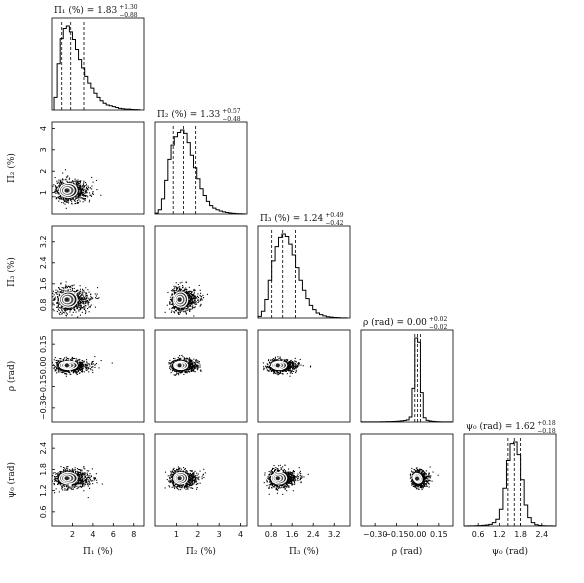 The height and width of the screenshot is (583, 584). Describe the element at coordinates (304, 551) in the screenshot. I see `x-axis-label: Π₃ (%)` at that location.